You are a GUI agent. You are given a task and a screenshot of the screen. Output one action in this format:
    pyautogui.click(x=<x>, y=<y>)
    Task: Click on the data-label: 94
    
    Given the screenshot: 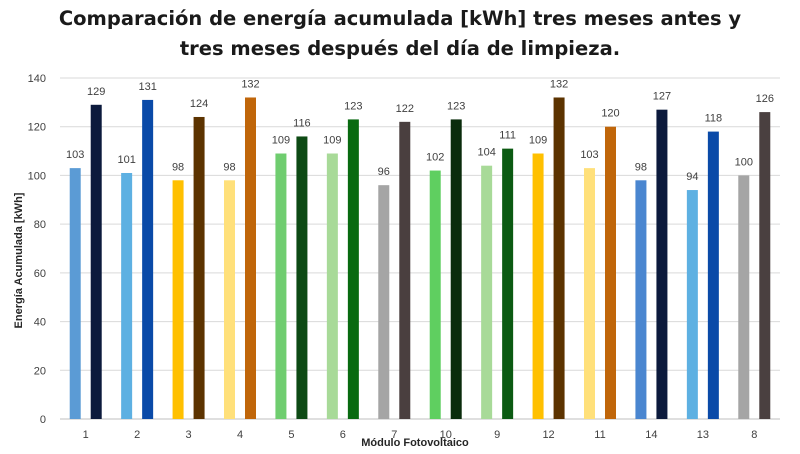 What is the action you would take?
    pyautogui.click(x=692, y=177)
    